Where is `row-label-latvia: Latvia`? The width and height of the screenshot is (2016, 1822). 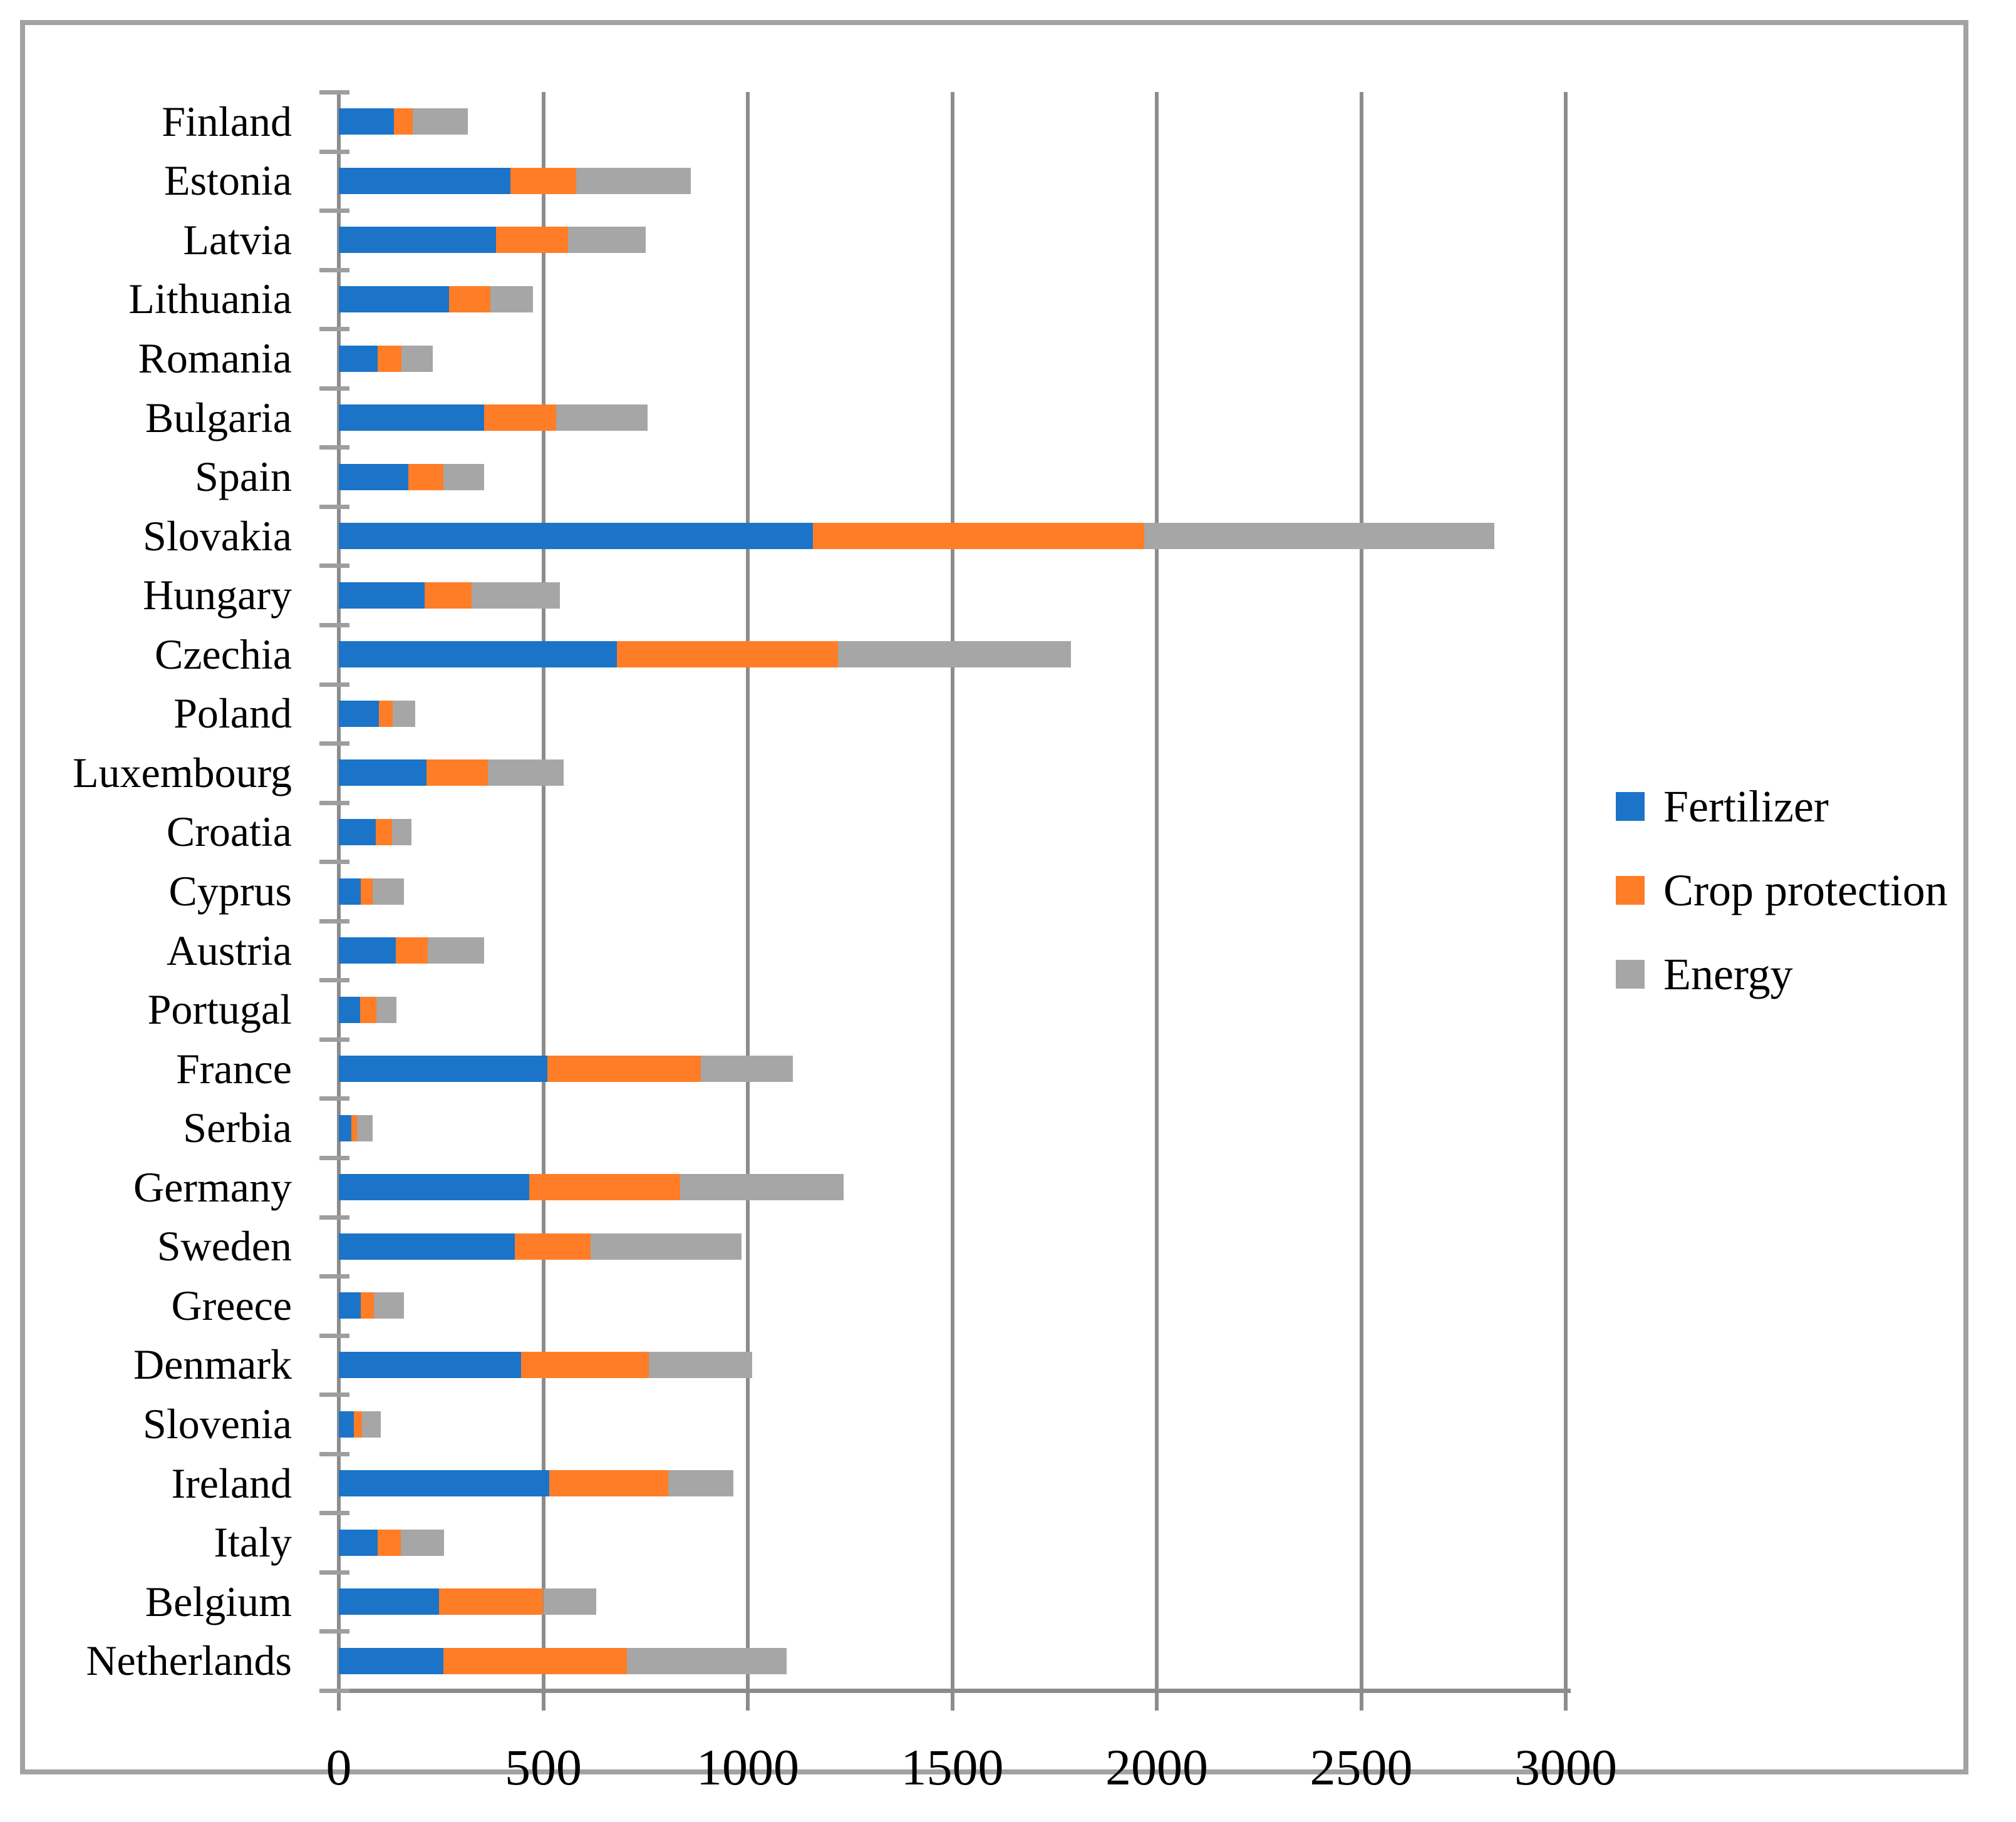 row-label-latvia: Latvia is located at coordinates (237, 240).